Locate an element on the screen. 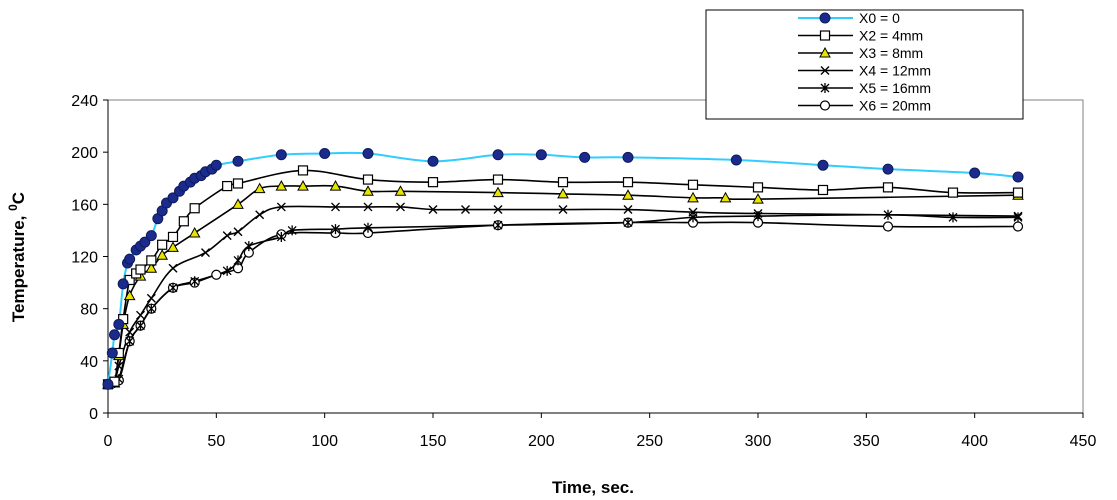 This screenshot has height=500, width=1117. legend-label-1: X2 = 4mm is located at coordinates (891, 36).